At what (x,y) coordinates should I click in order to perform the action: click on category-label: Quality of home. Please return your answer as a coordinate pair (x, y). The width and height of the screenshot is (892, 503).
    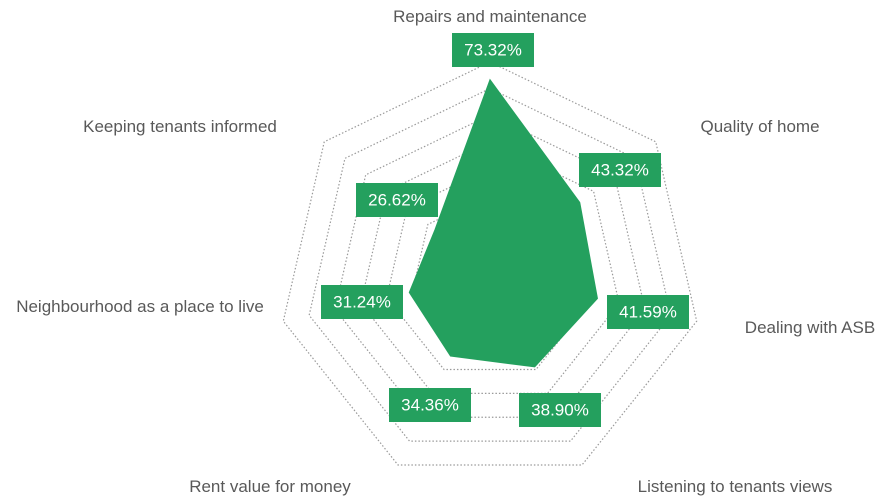
    Looking at the image, I should click on (760, 126).